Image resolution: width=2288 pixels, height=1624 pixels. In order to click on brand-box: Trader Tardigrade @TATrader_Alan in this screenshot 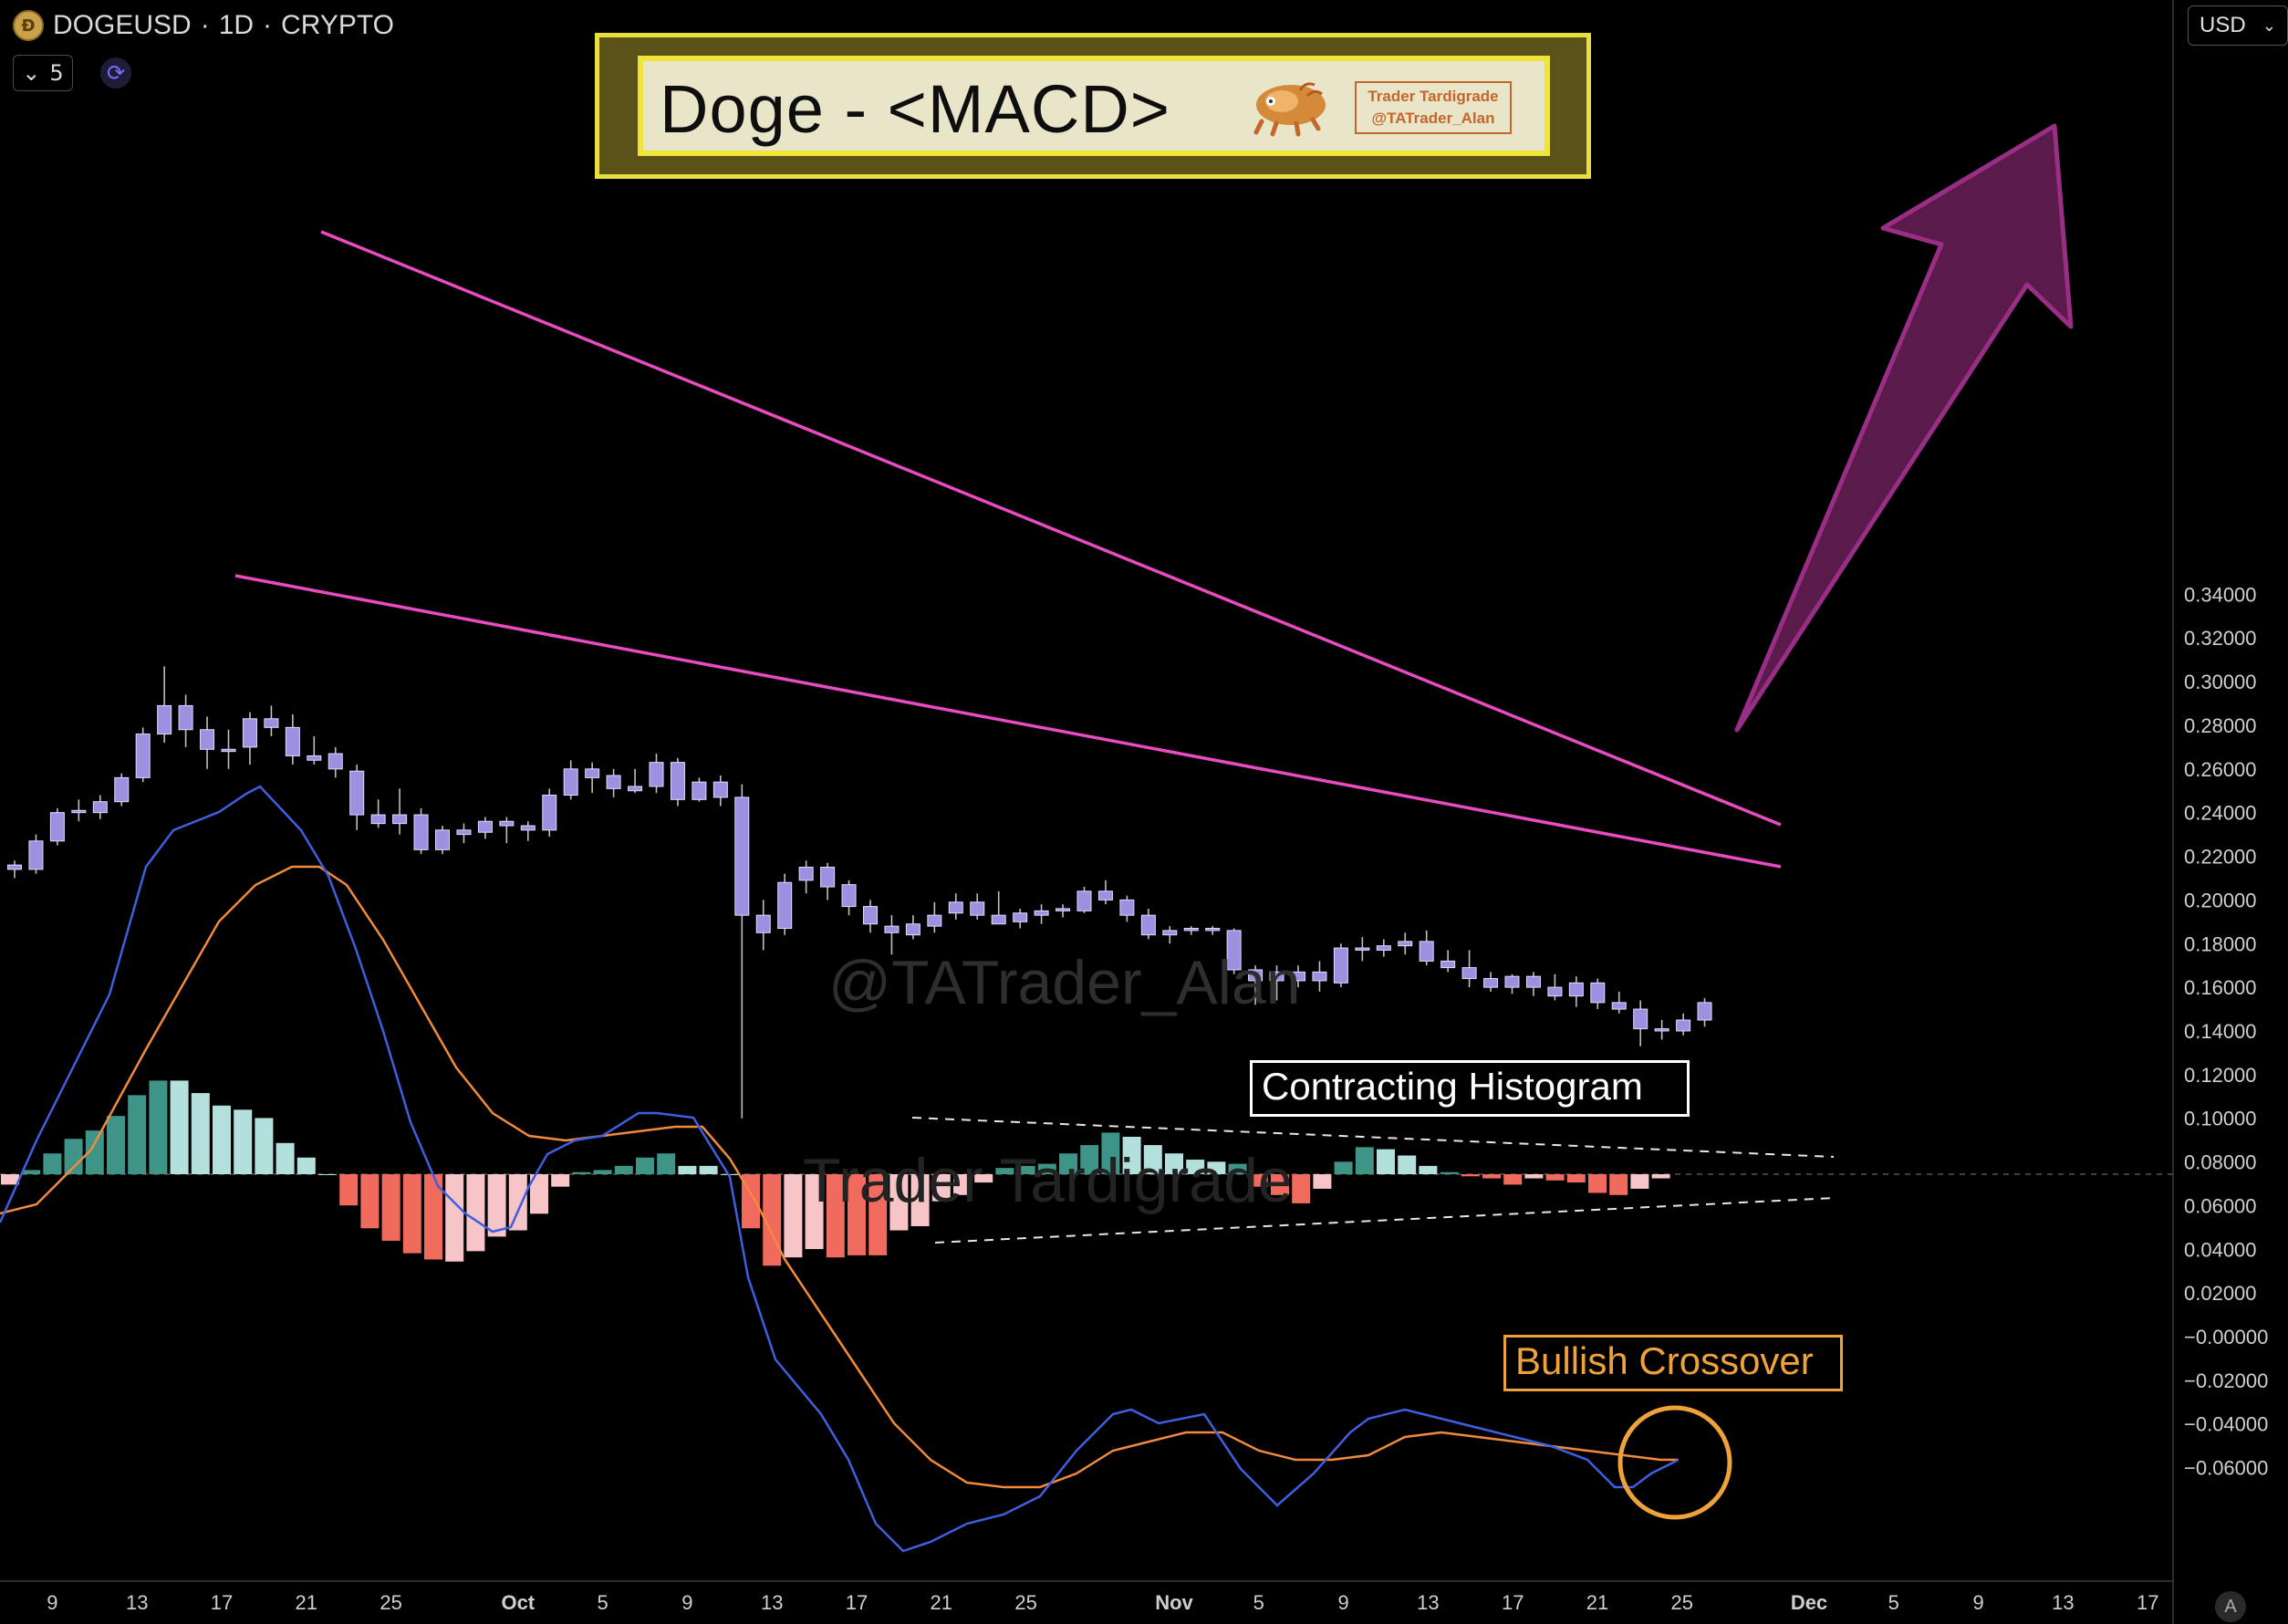, I will do `click(1433, 107)`.